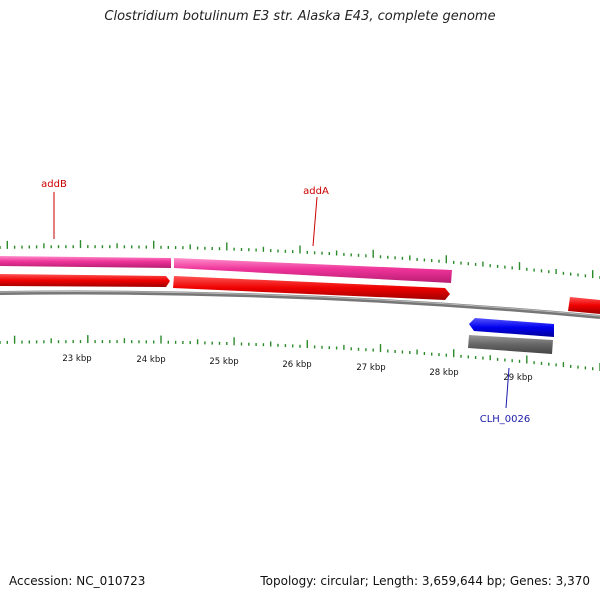 Image resolution: width=600 pixels, height=600 pixels. I want to click on inner-tick-track, so click(300, 353).